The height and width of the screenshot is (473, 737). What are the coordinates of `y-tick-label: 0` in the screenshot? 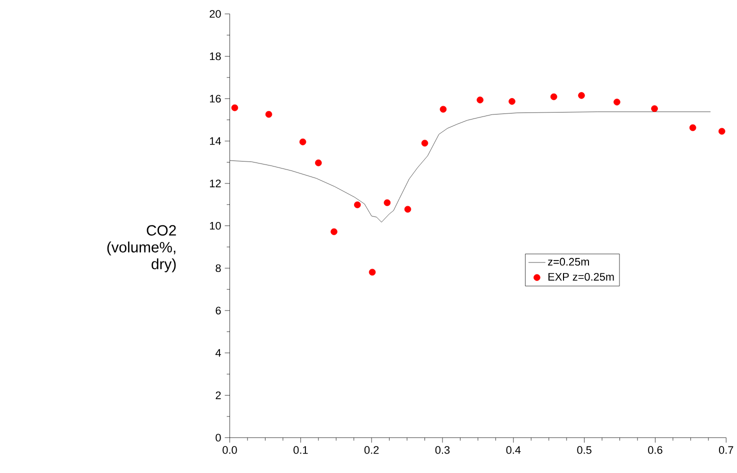 It's located at (218, 438).